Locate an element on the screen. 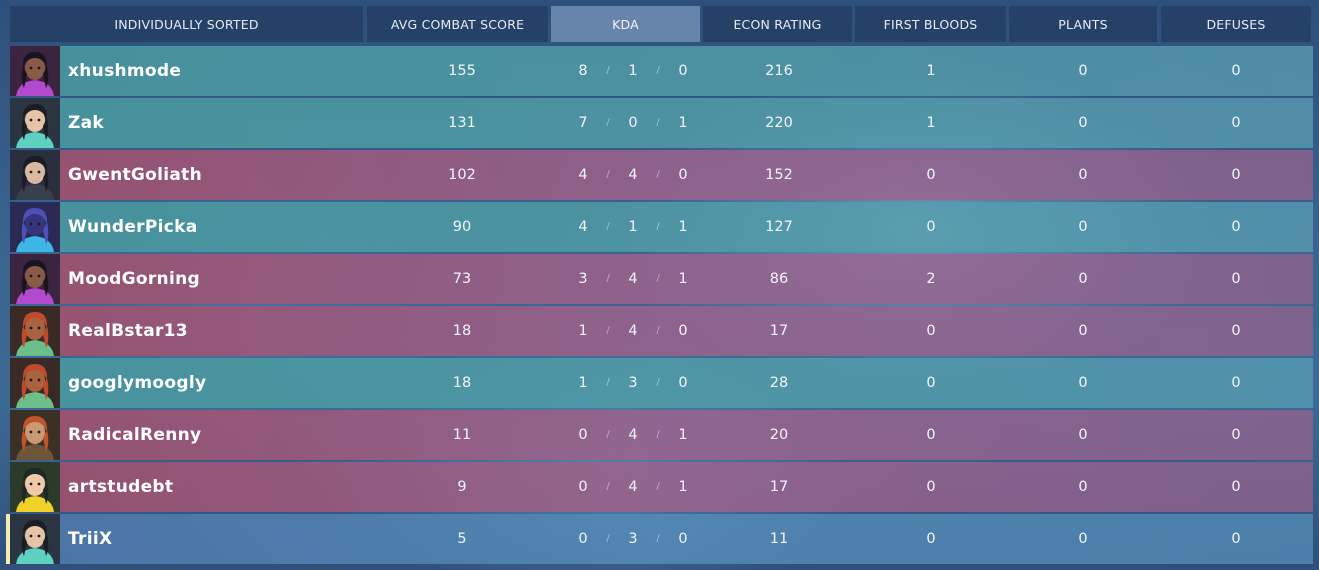 Image resolution: width=1319 pixels, height=570 pixels. player-name: xhushmode is located at coordinates (125, 71).